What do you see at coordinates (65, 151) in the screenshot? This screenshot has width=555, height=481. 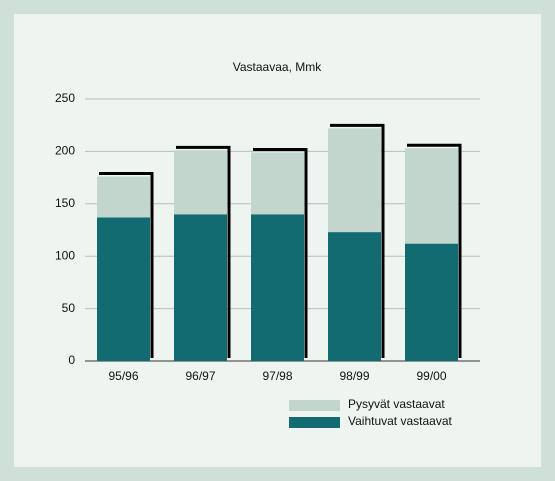 I see `y-tick-label: 200` at bounding box center [65, 151].